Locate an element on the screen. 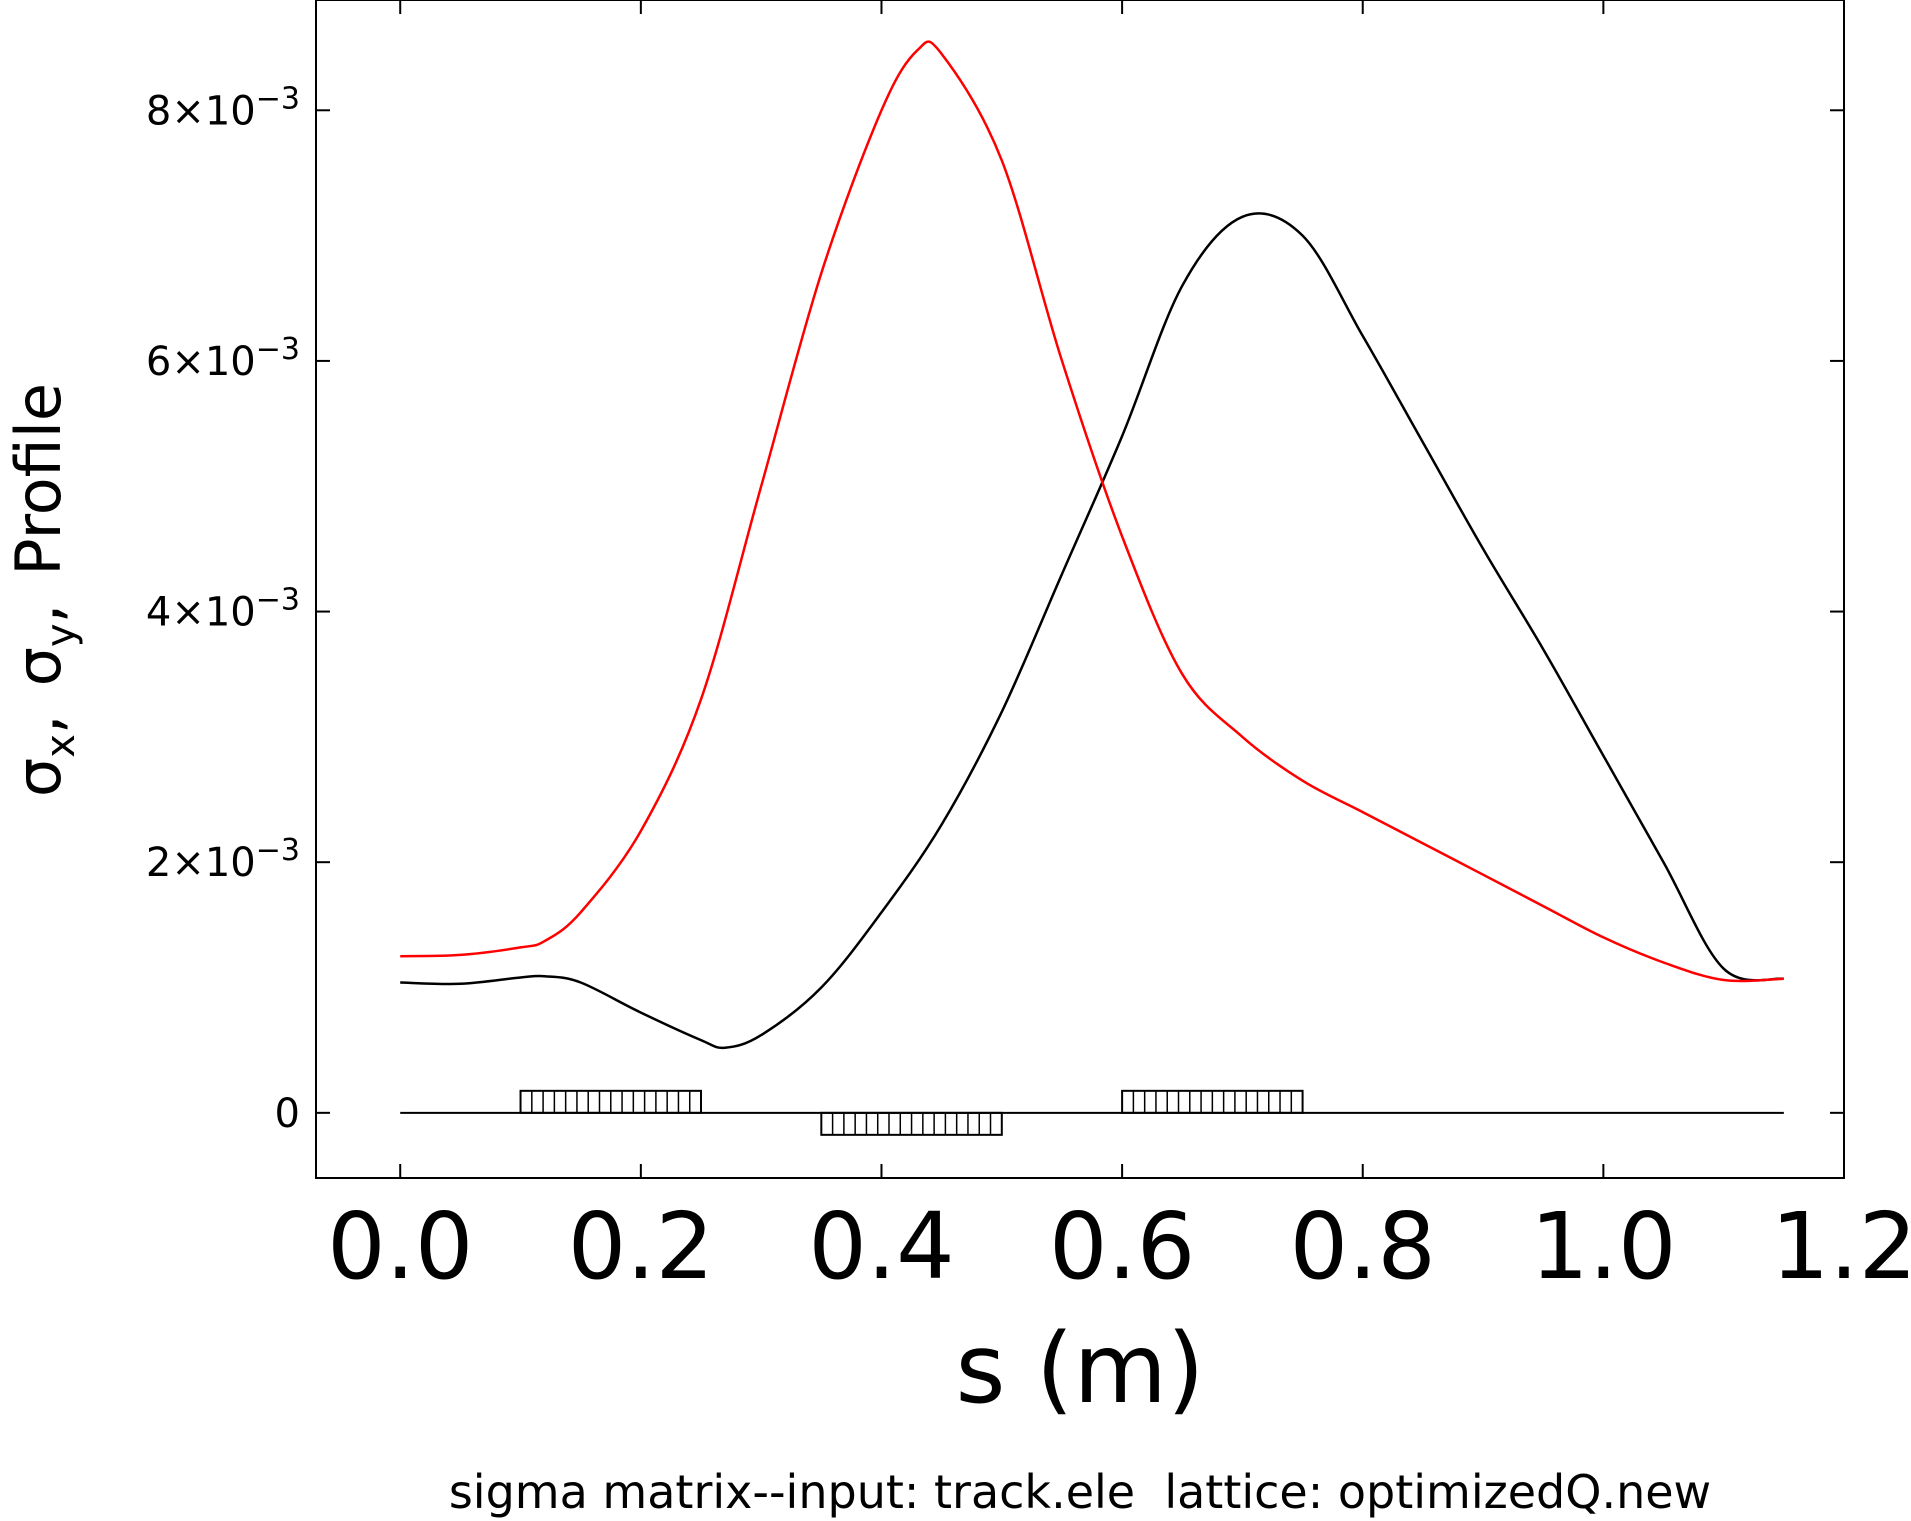 The width and height of the screenshot is (1911, 1521). y-tick-label: 6×10⁻³ is located at coordinates (223, 358).